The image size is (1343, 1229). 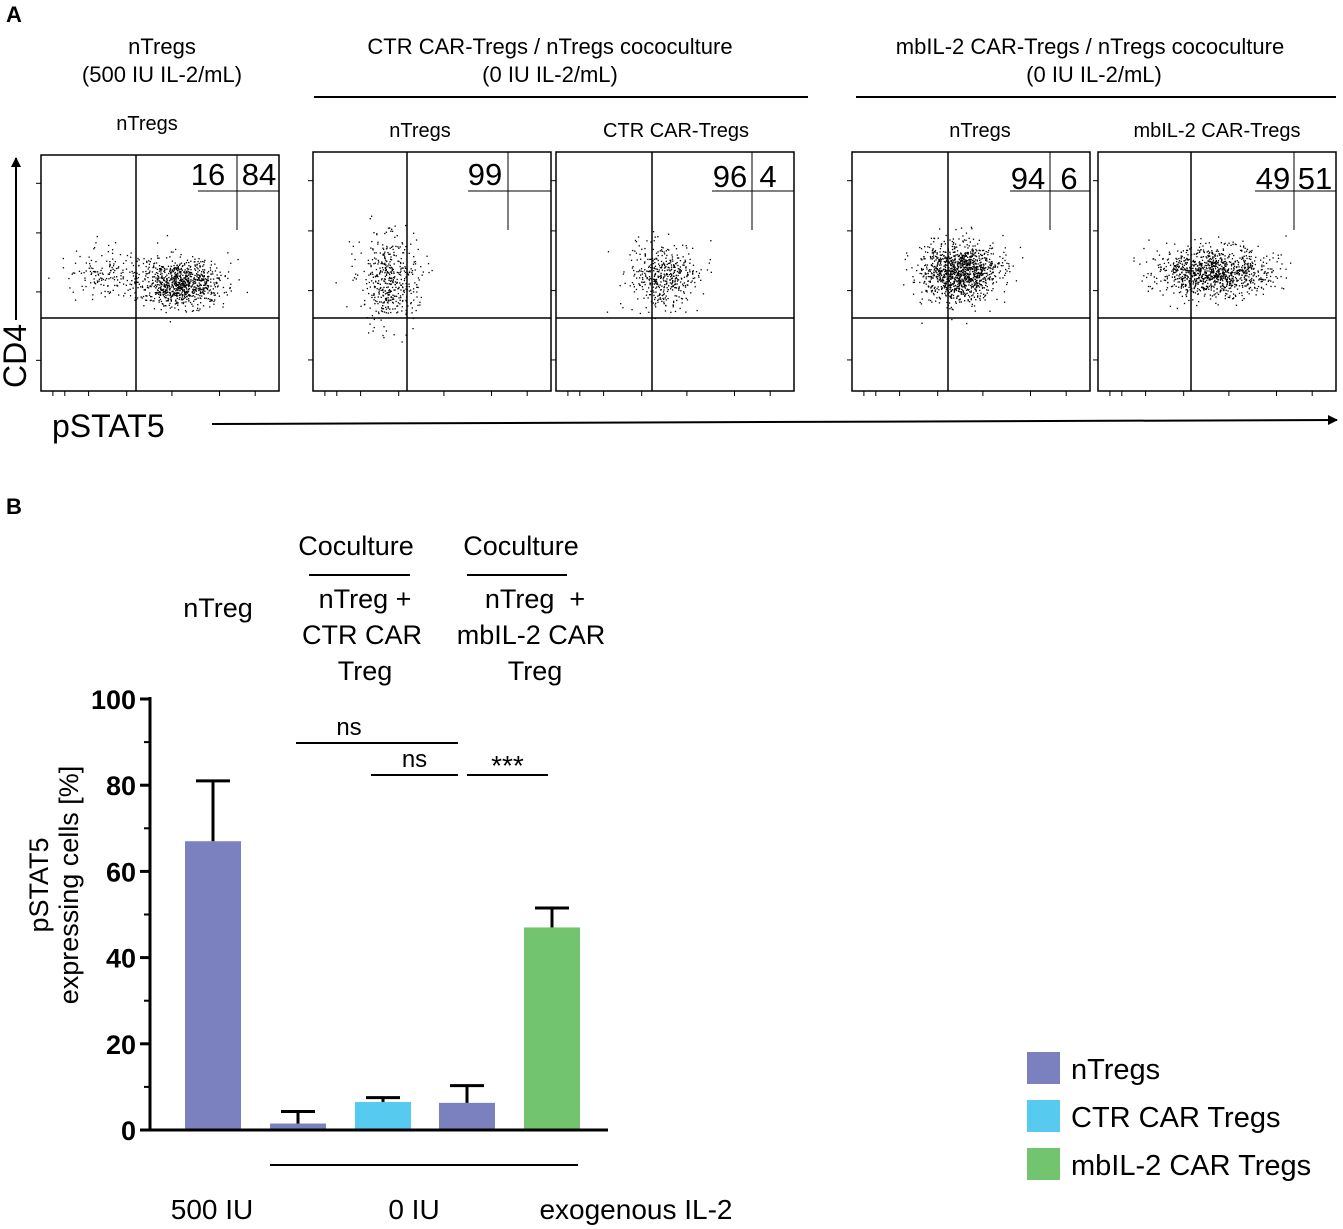 What do you see at coordinates (1212, 272) in the screenshot?
I see `plot5-events` at bounding box center [1212, 272].